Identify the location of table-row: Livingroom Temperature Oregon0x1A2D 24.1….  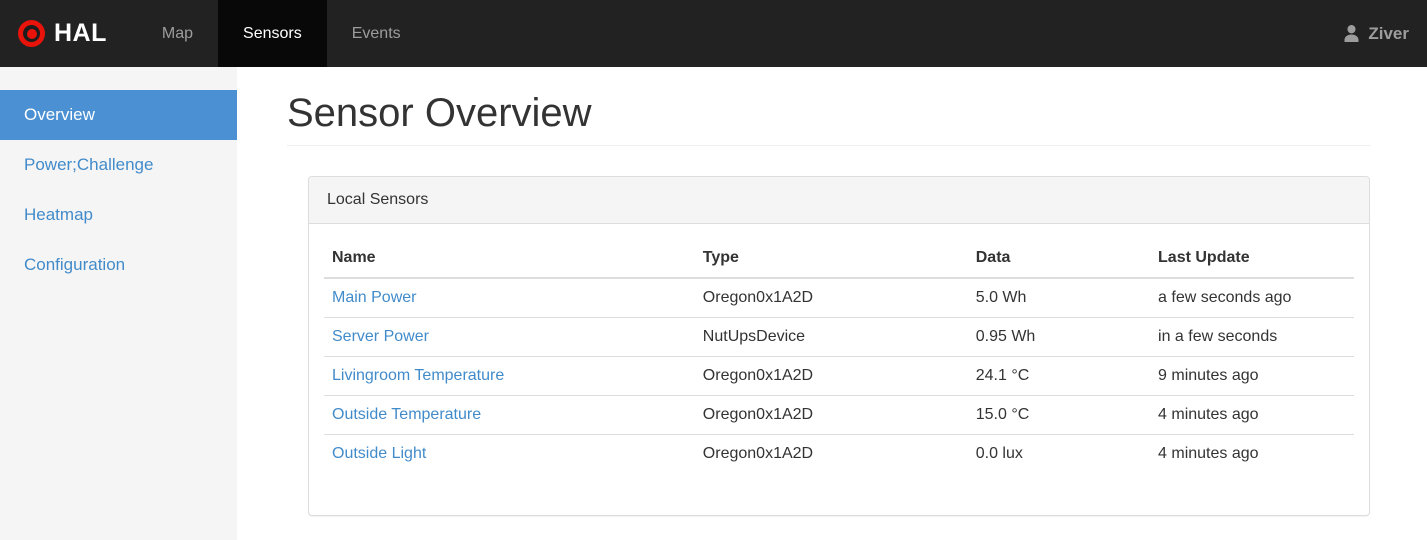
(839, 376).